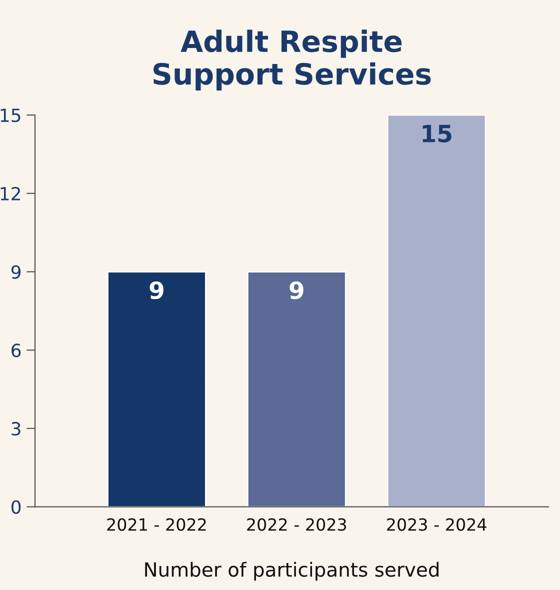  What do you see at coordinates (16, 351) in the screenshot?
I see `y-tick-label: 6` at bounding box center [16, 351].